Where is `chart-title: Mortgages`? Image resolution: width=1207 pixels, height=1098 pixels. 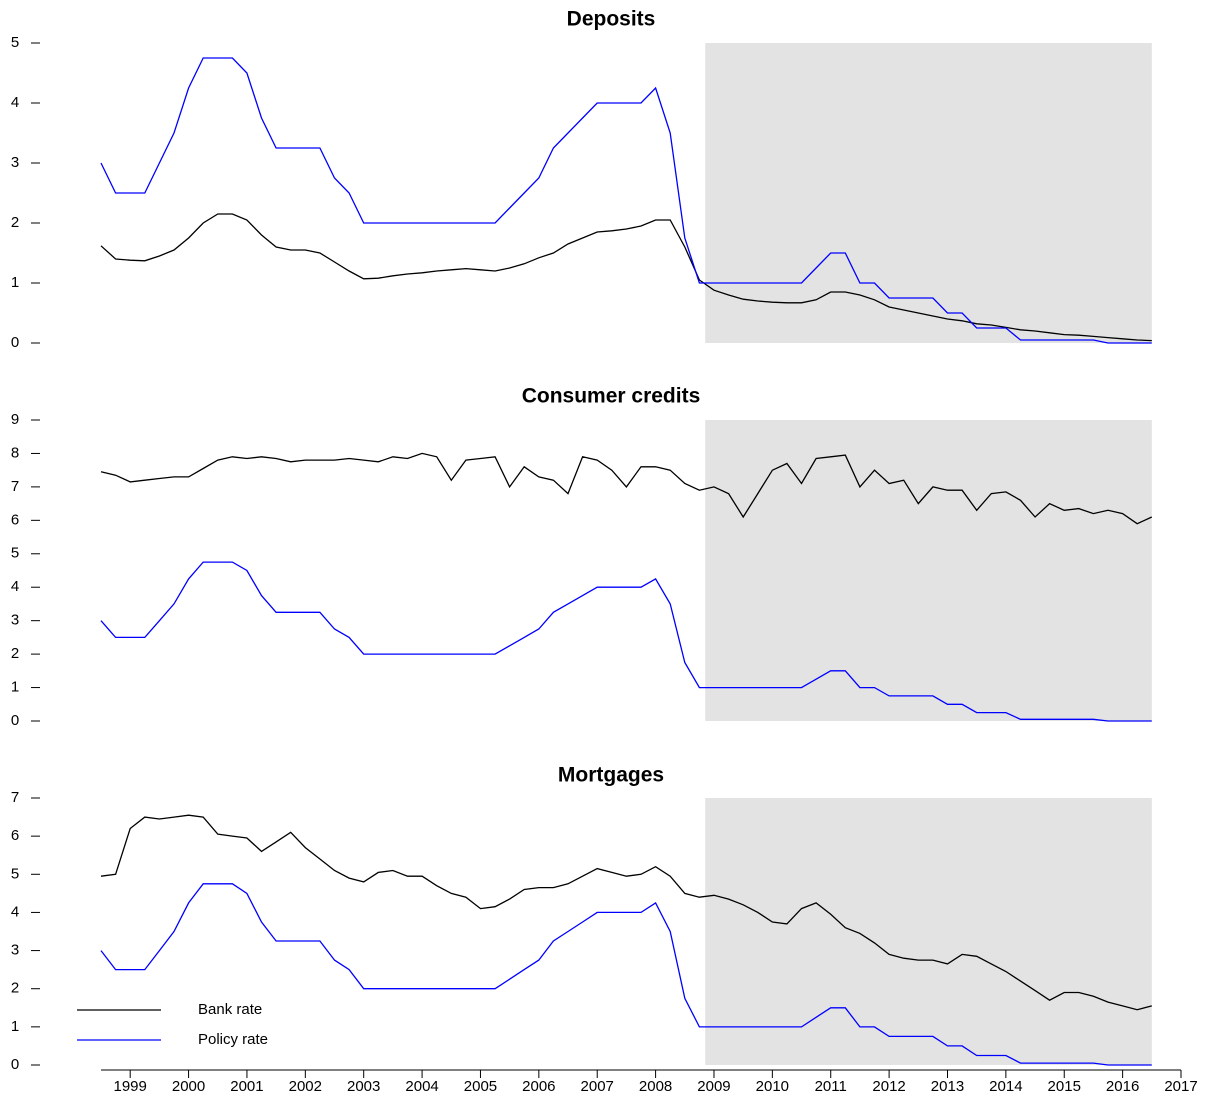 chart-title: Mortgages is located at coordinates (611, 775).